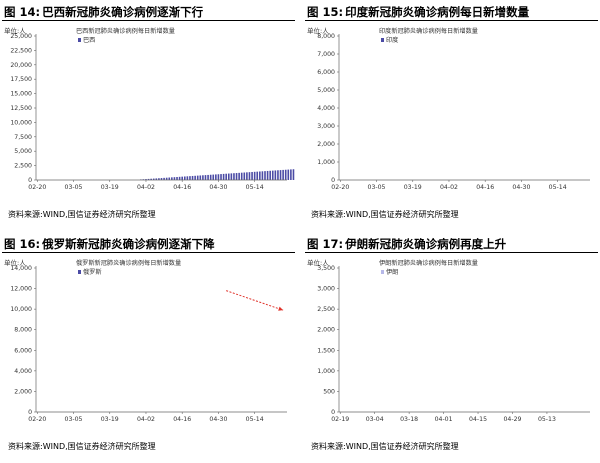 The image size is (600, 463). I want to click on x-tick-label: 03-18, so click(409, 419).